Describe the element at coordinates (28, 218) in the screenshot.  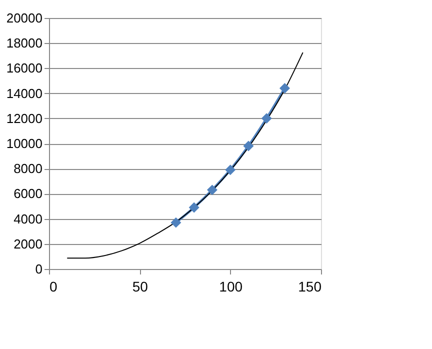
I see `y-tick-label: 4000` at that location.